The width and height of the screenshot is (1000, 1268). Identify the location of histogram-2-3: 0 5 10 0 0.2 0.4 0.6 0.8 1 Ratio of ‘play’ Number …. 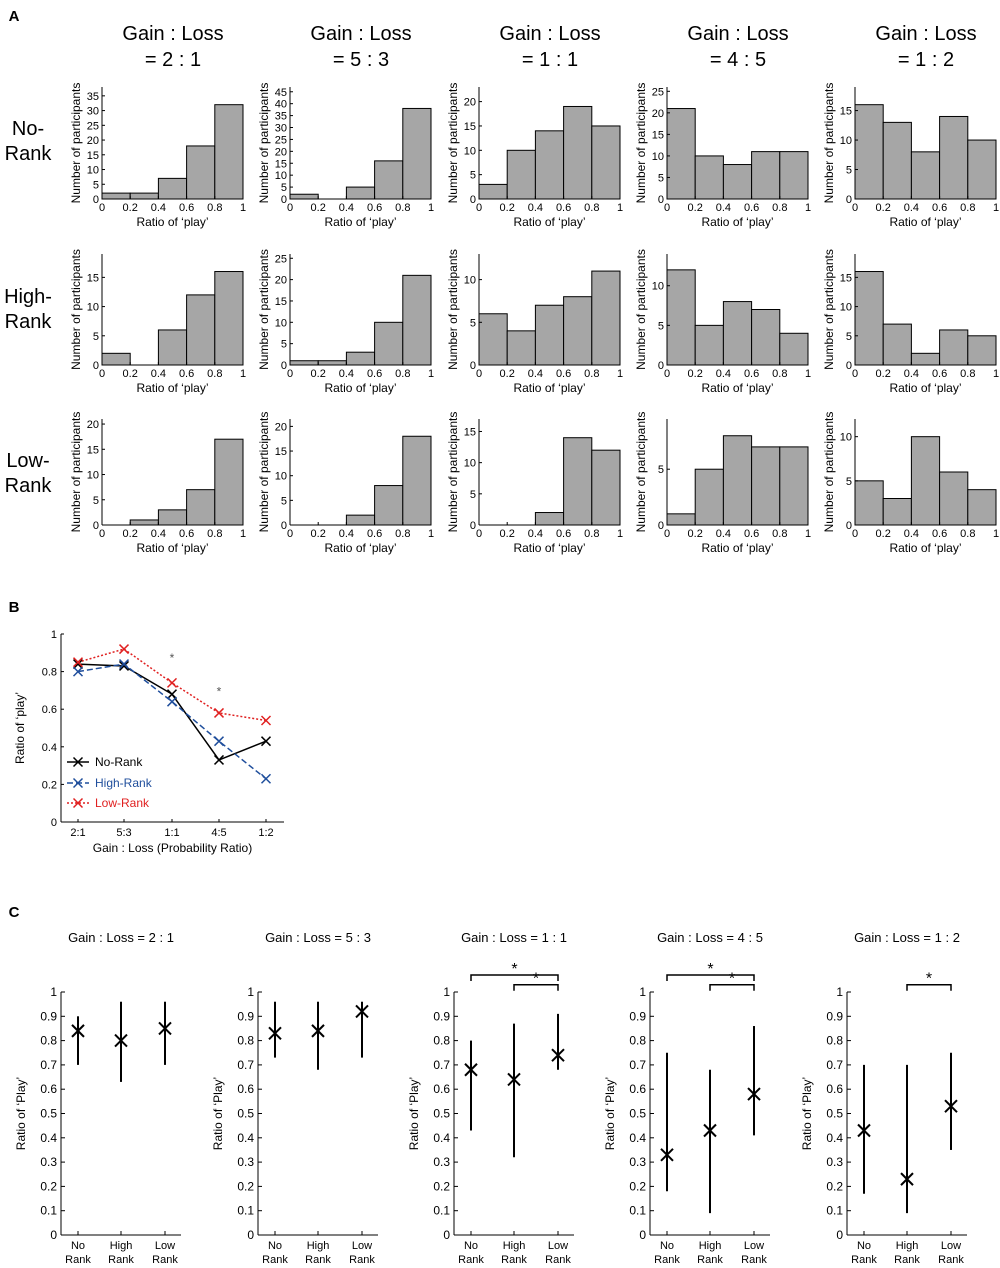
(534, 322).